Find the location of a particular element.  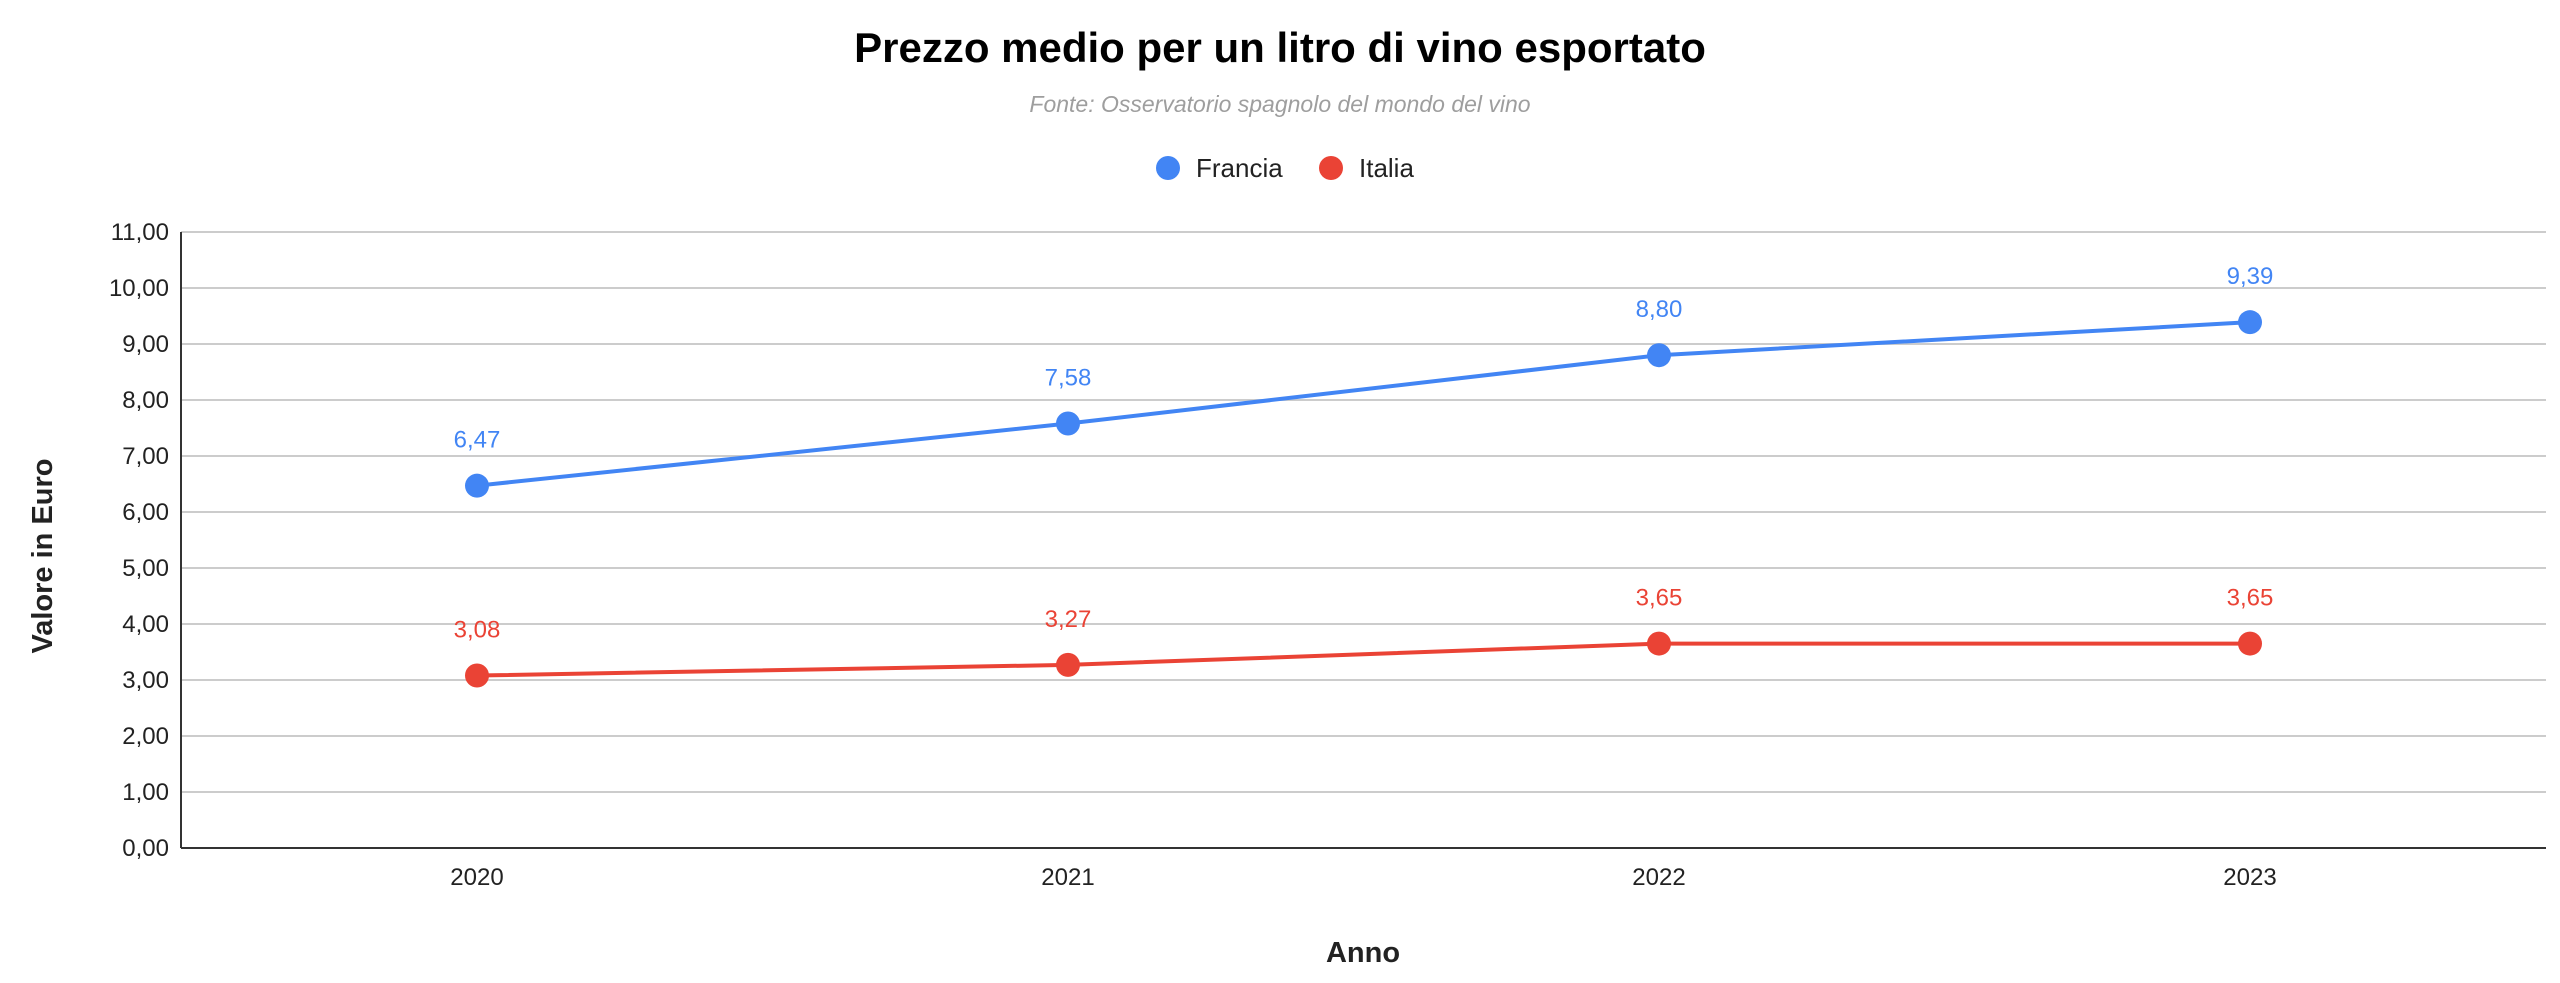

data-label-francia: 7,58 is located at coordinates (1068, 378).